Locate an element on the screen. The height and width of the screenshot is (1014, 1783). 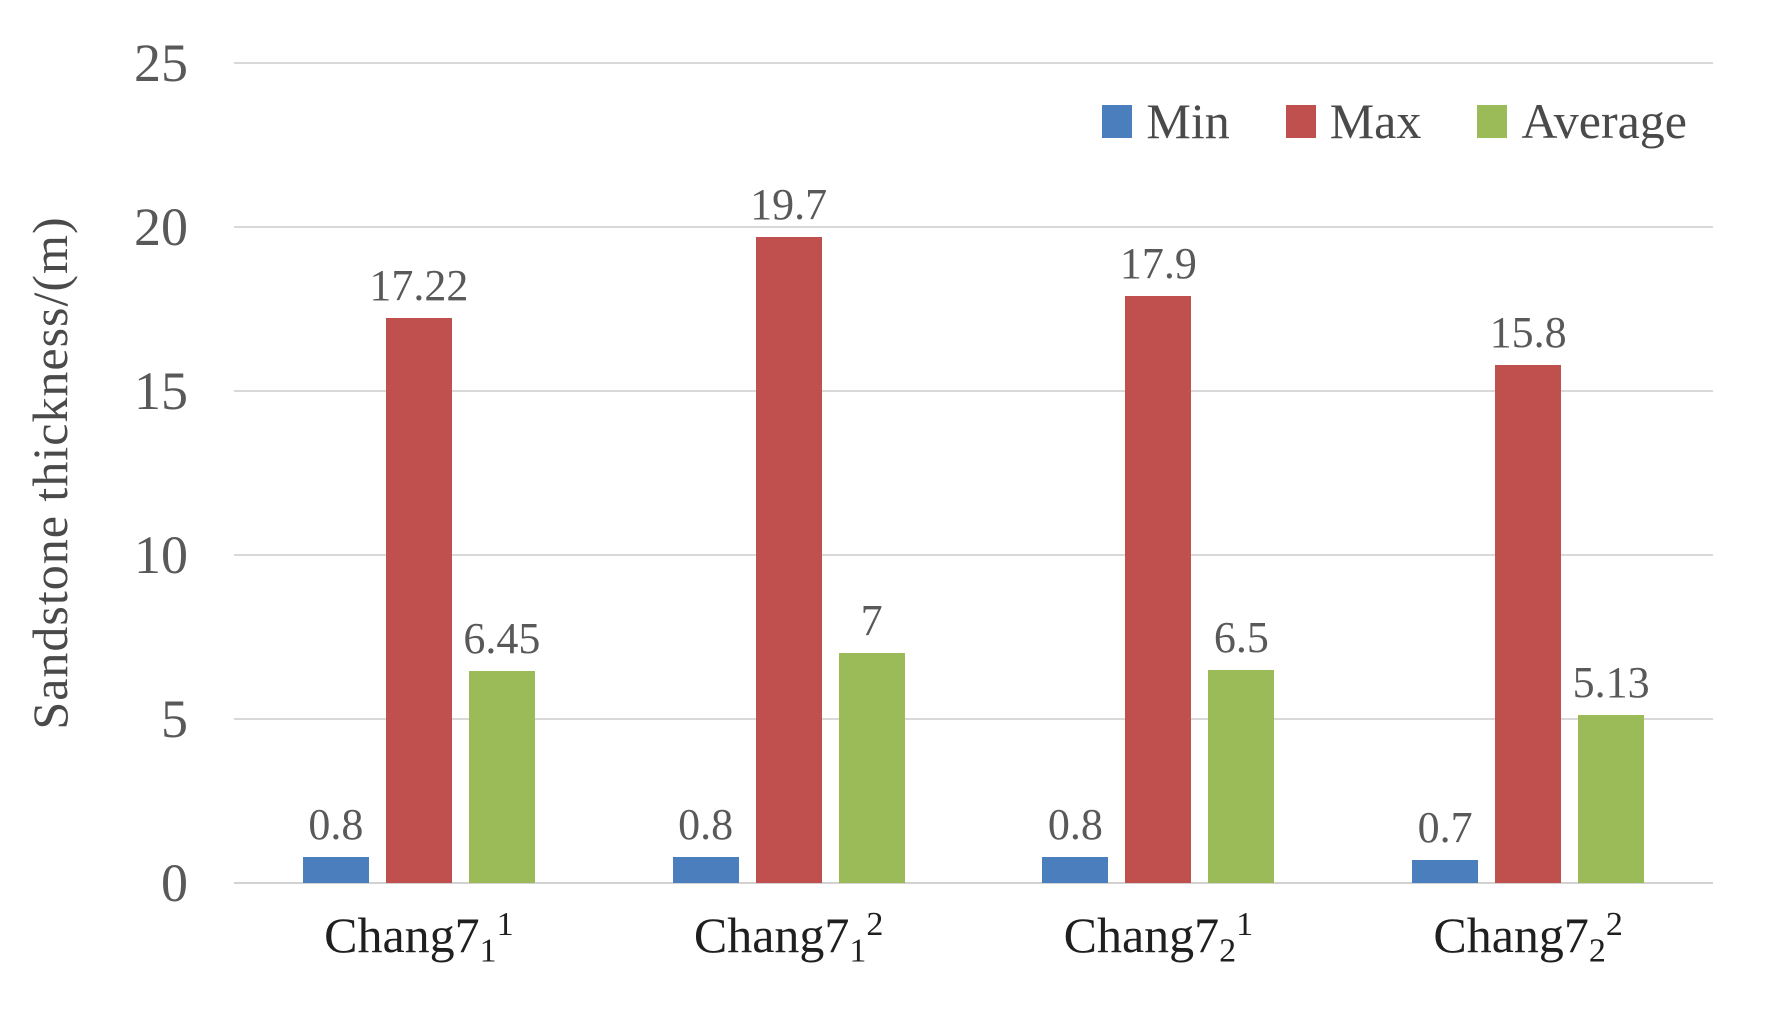
y-tick-label: 10 is located at coordinates (161, 555).